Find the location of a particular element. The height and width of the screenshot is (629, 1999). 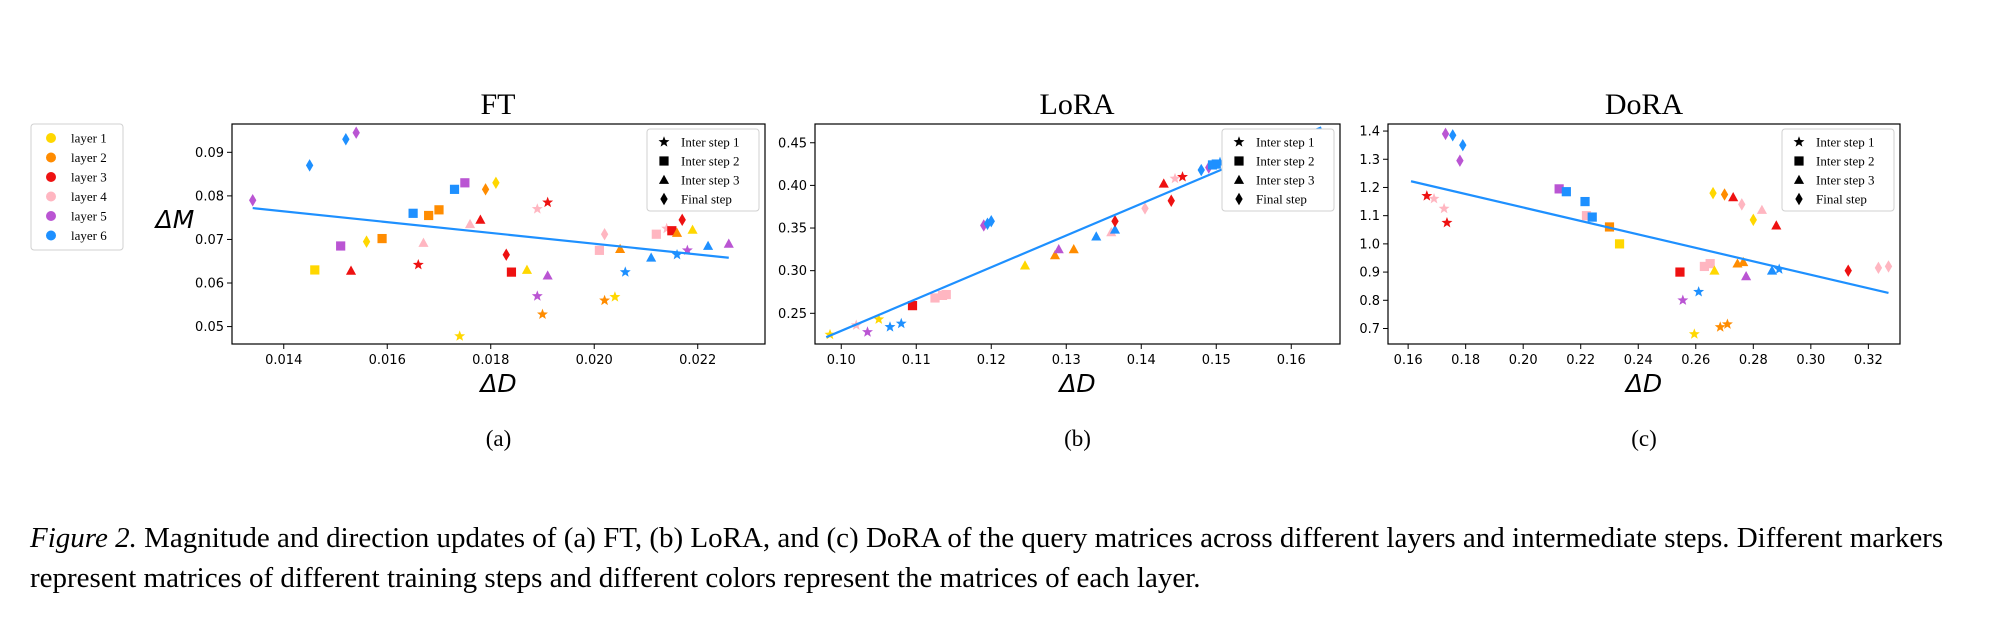

step-legend-label-dora: Final step is located at coordinates (1841, 199).